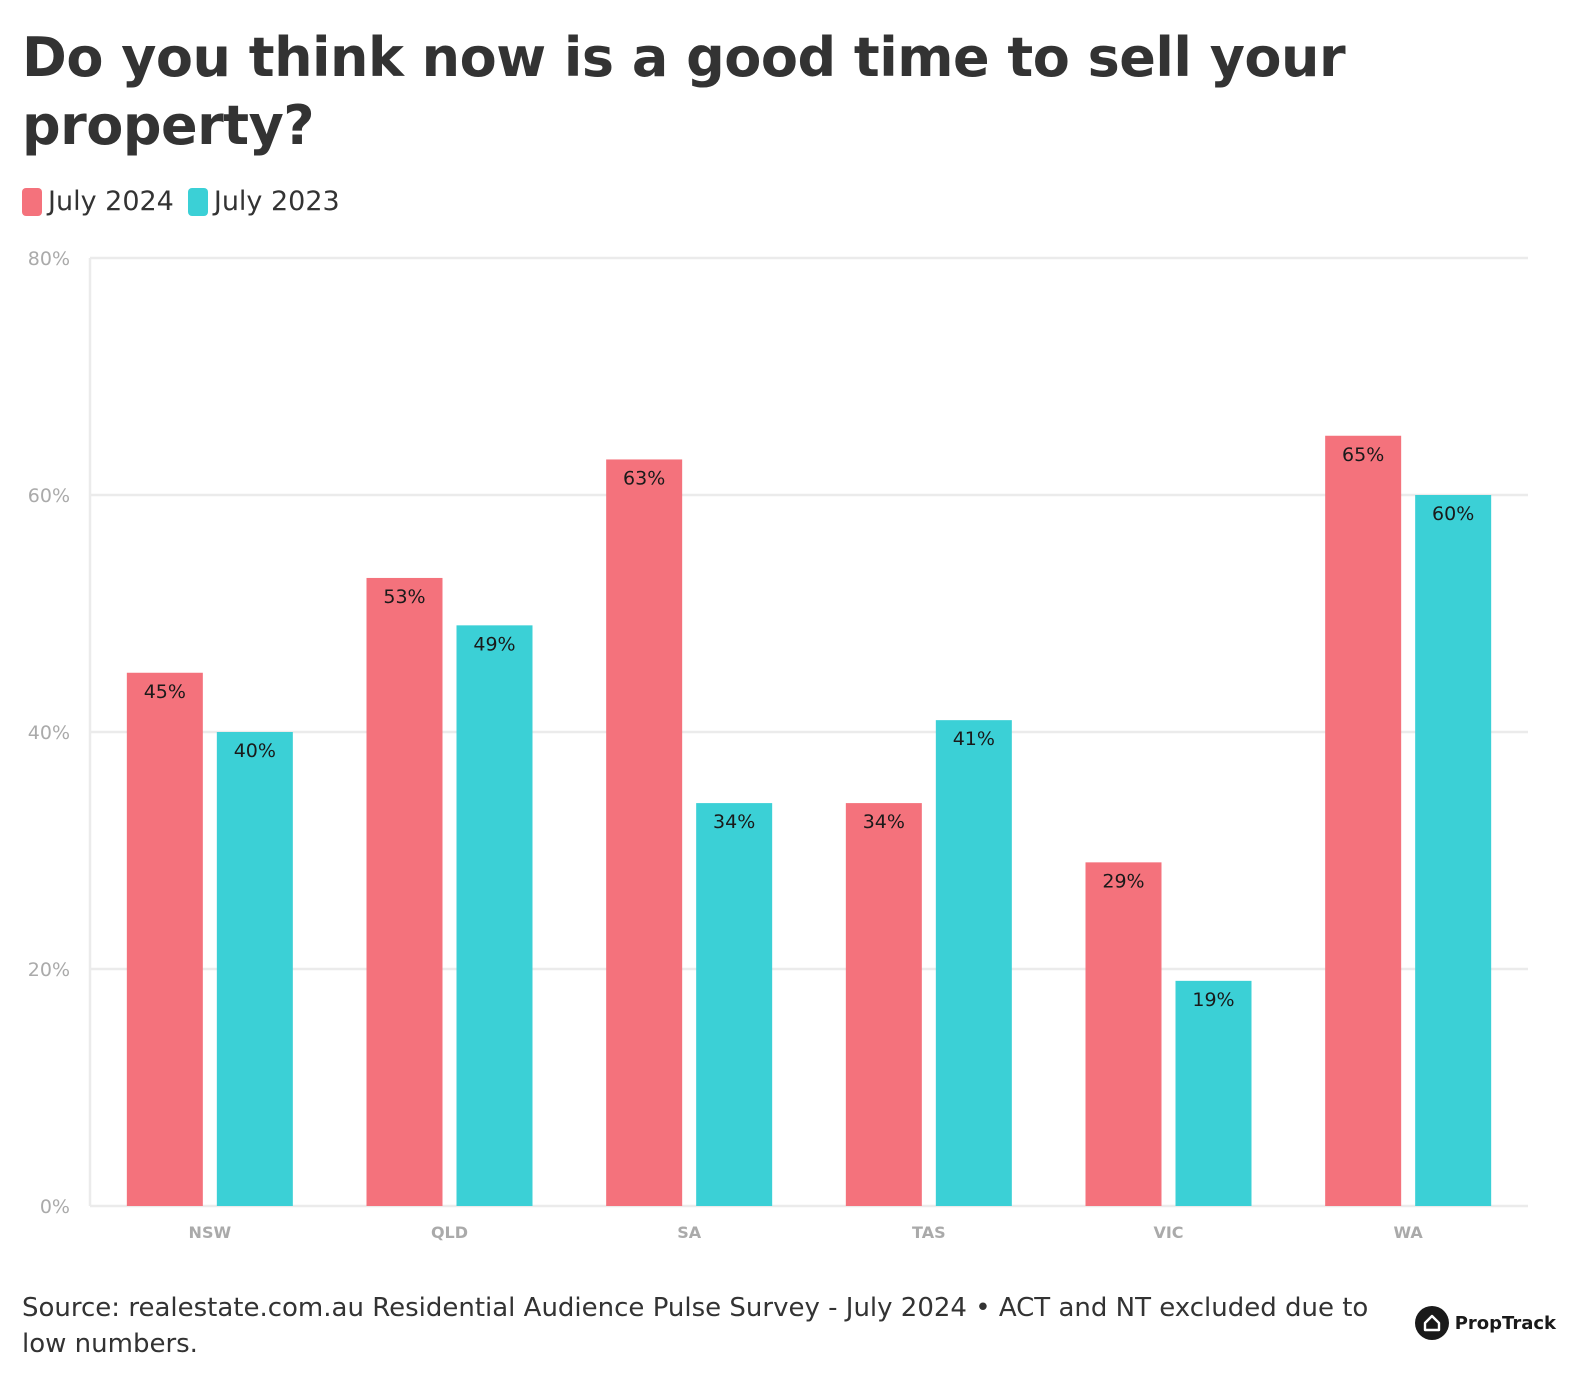 This screenshot has width=1592, height=1382. I want to click on data-label-vic-july-2023: 19%, so click(1213, 1000).